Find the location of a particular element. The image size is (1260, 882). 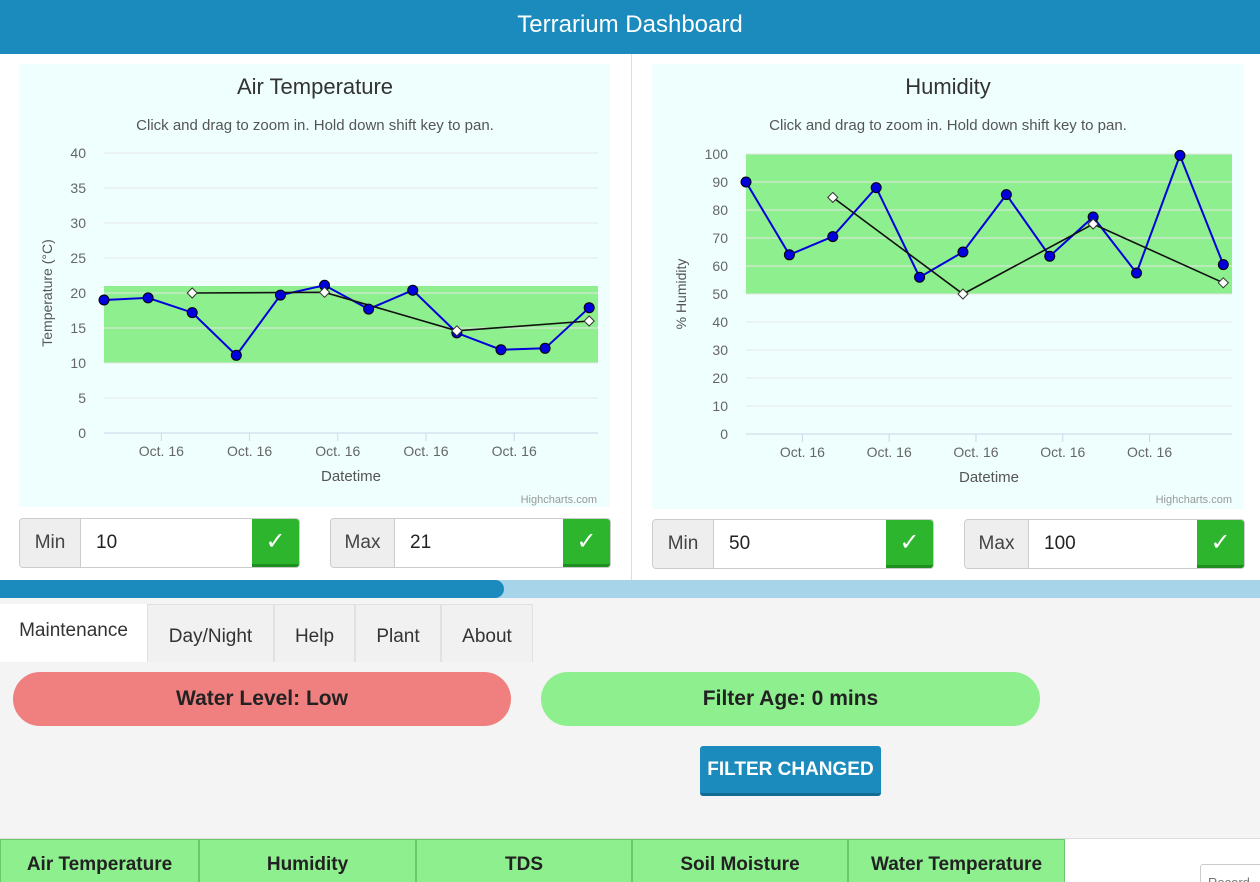

main-tabs: Maintenance Day/Night Help Plant About is located at coordinates (266, 633).